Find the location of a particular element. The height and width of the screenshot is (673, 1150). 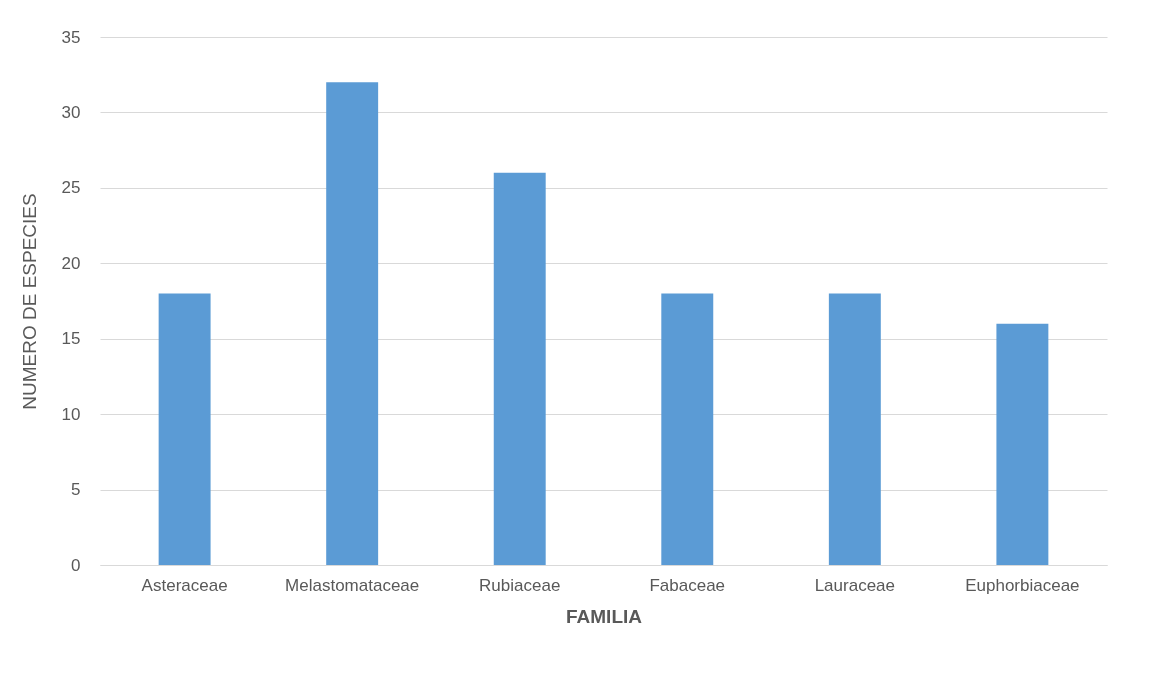

y-tick-label: 25 is located at coordinates (71, 188).